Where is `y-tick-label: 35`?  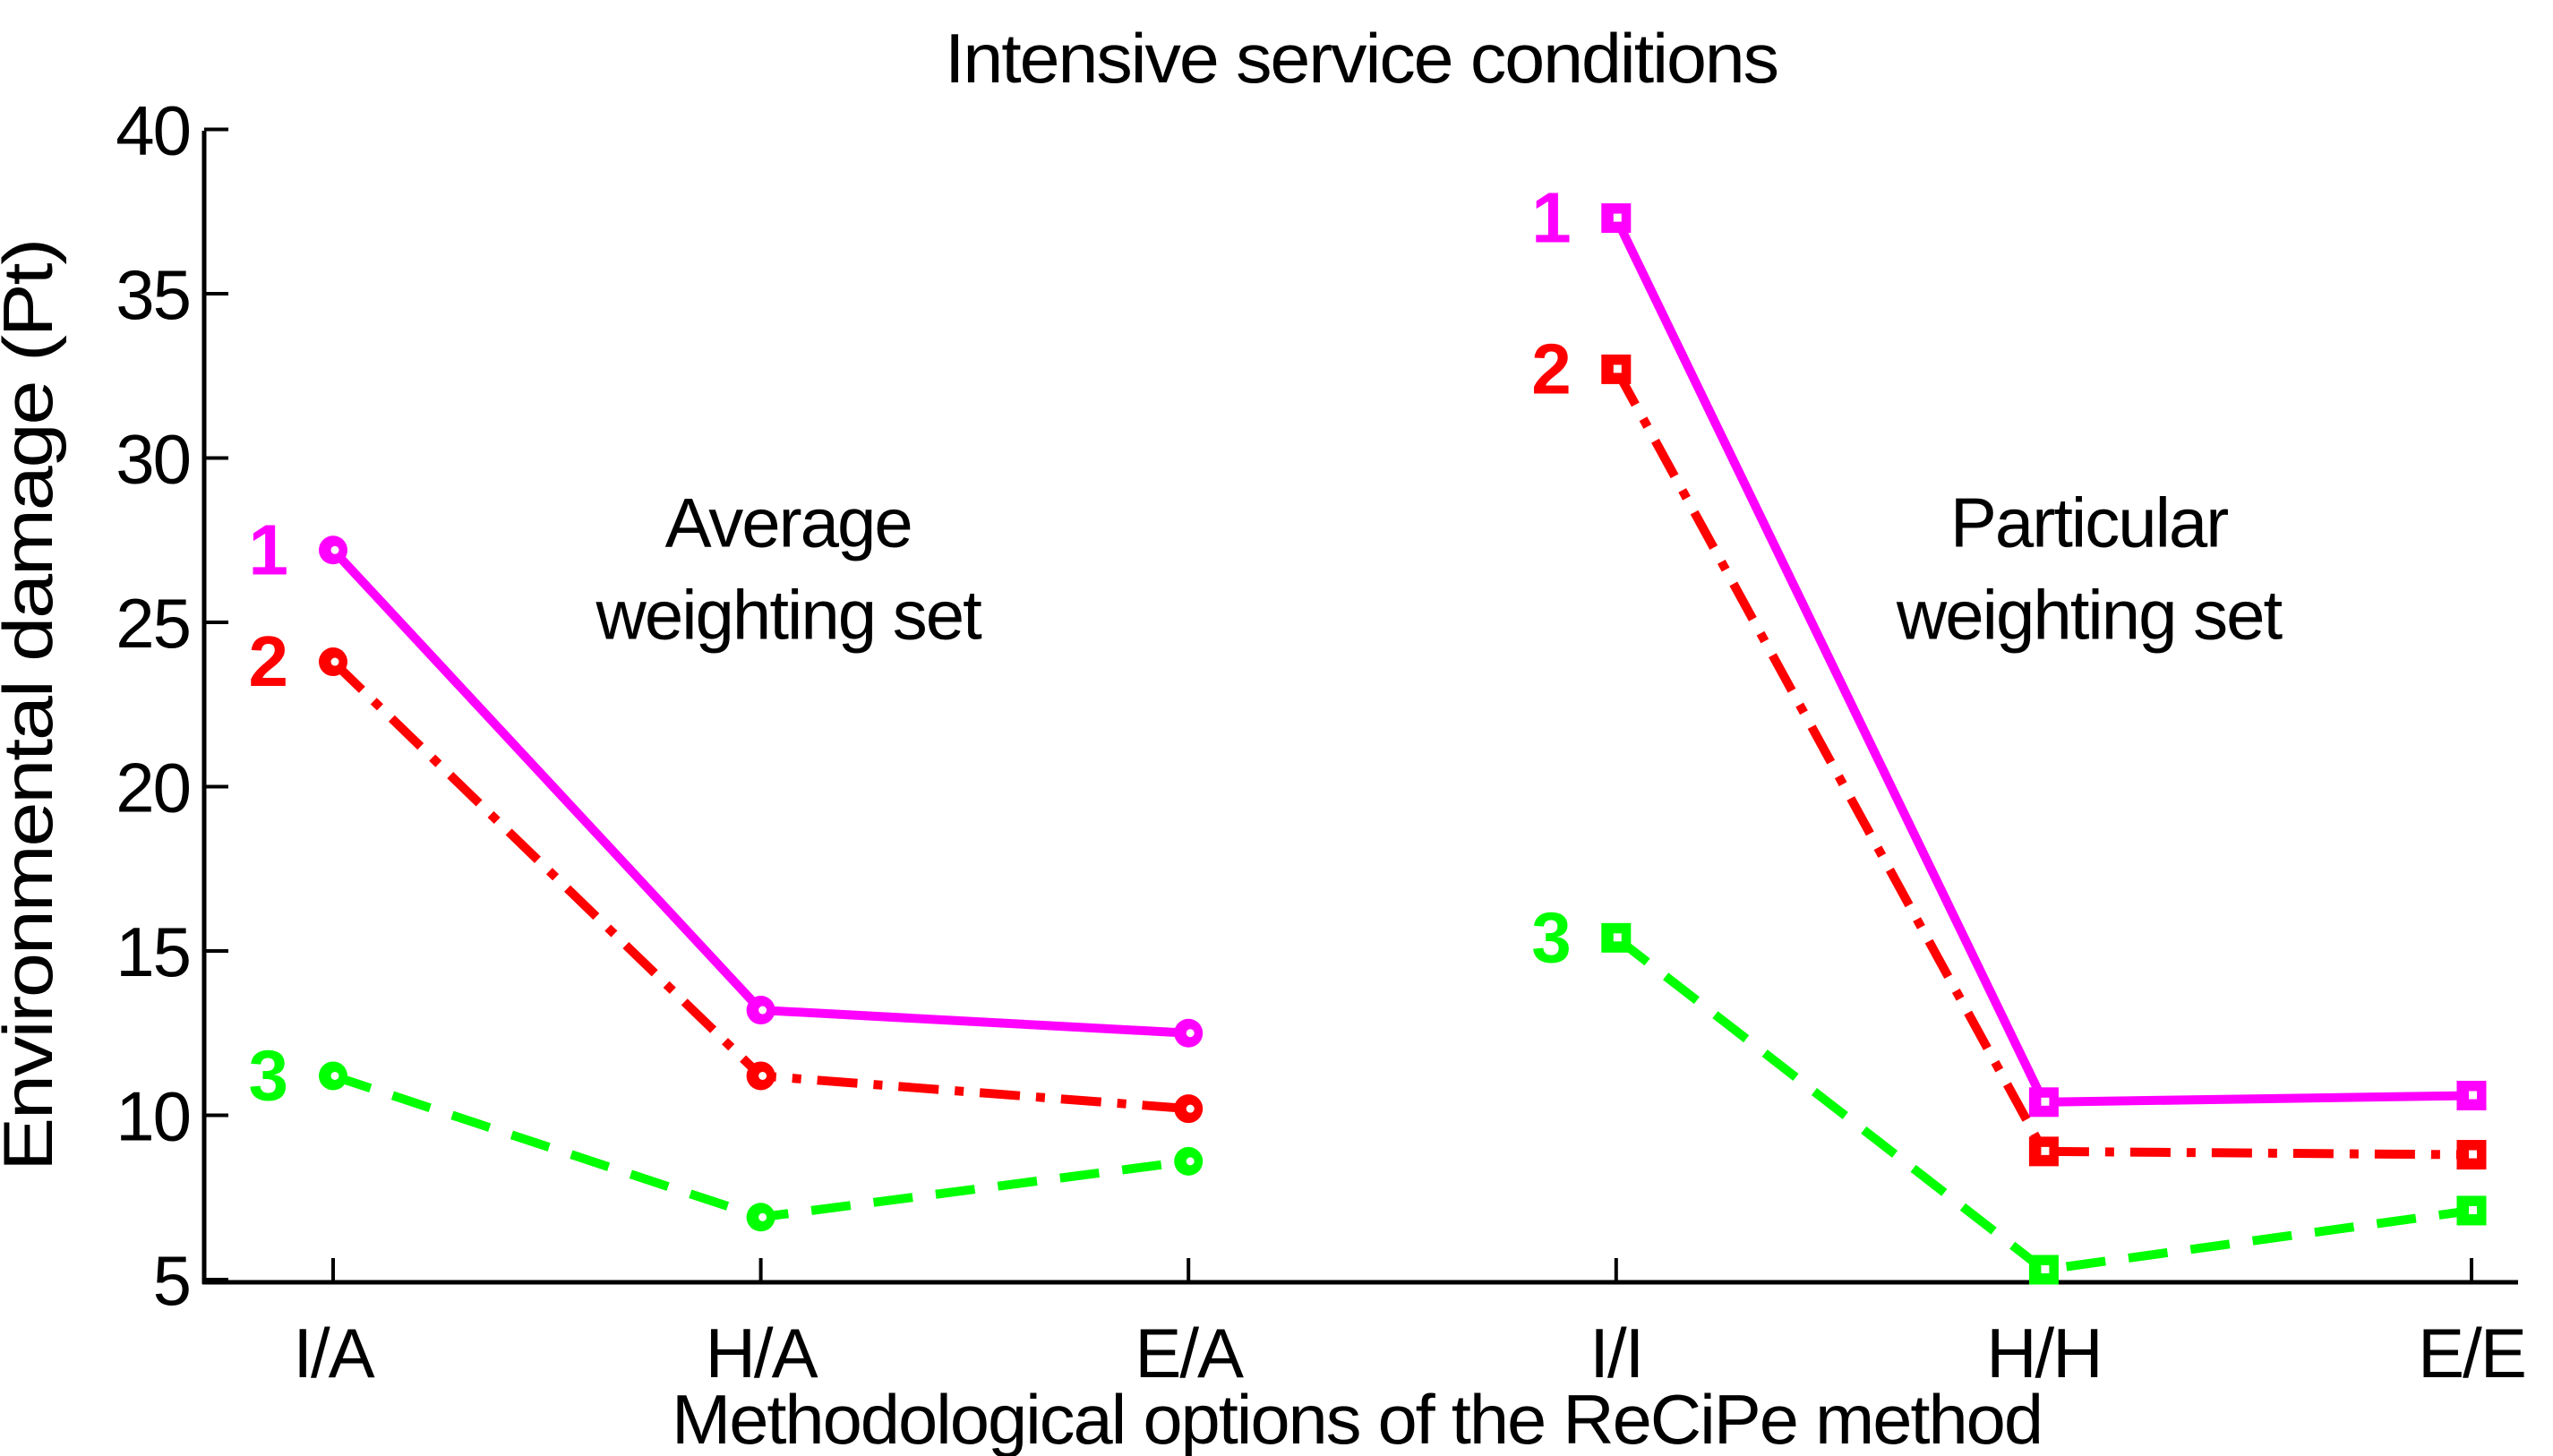
y-tick-label: 35 is located at coordinates (153, 294).